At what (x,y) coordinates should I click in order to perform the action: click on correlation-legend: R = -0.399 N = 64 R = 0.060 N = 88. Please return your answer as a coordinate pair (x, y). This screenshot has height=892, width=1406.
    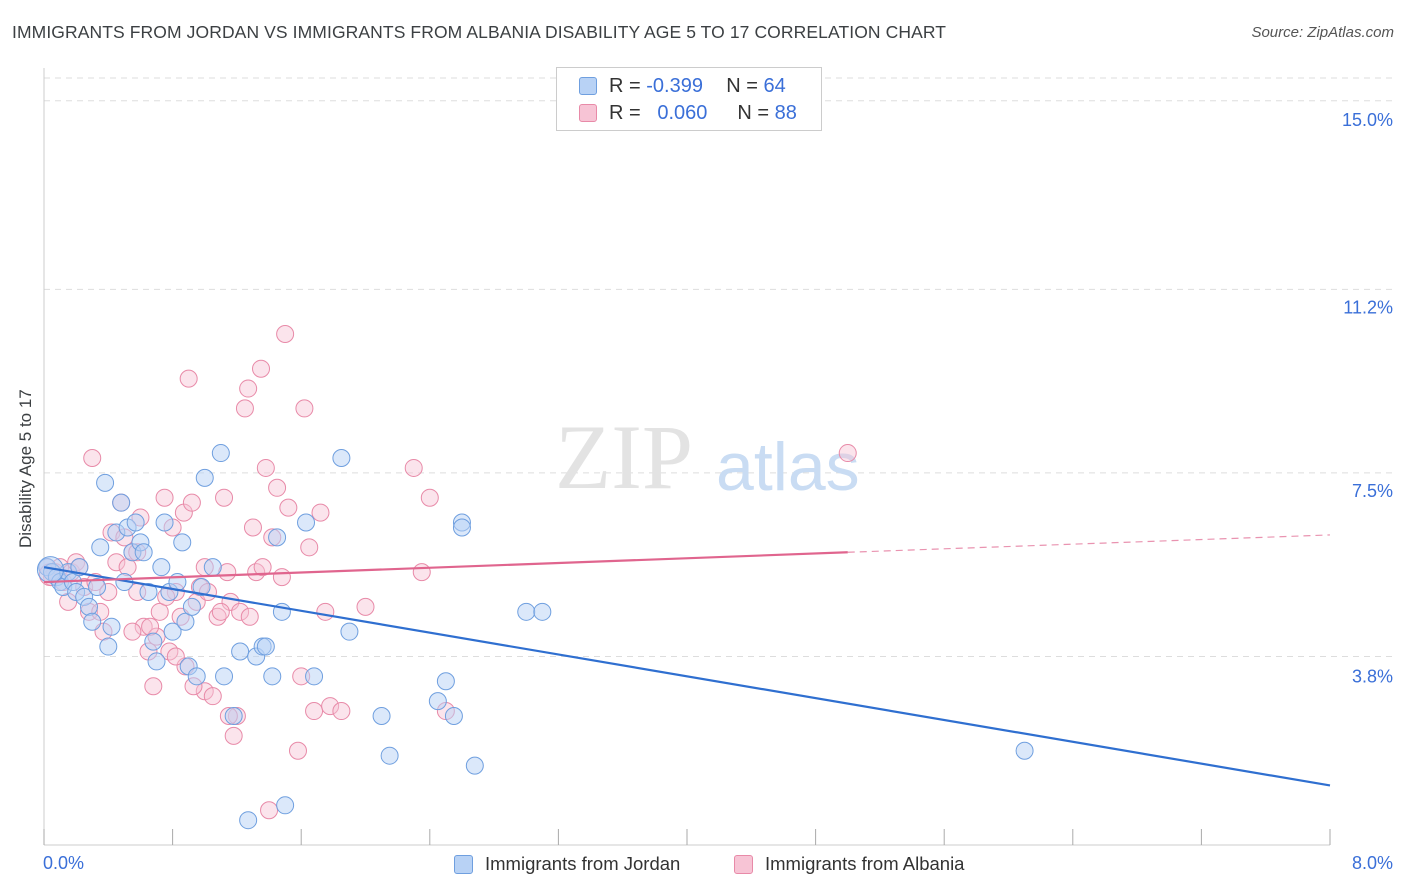
    Looking at the image, I should click on (689, 99).